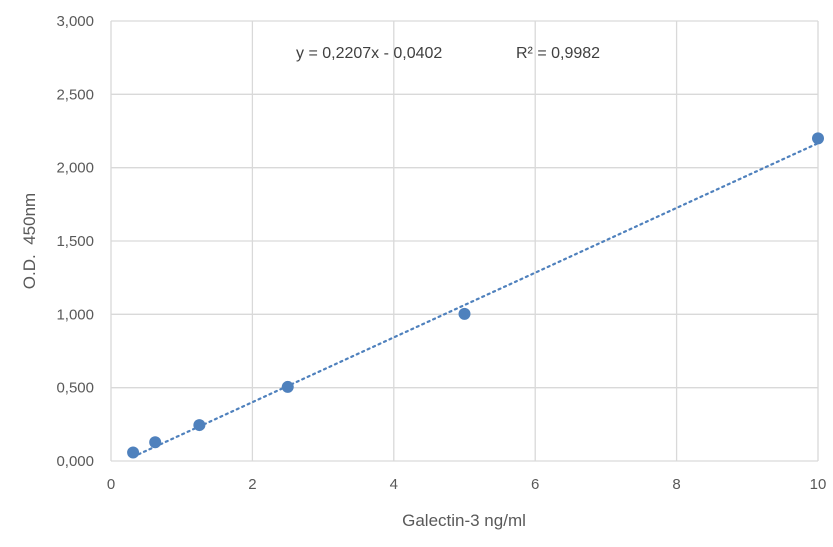 The height and width of the screenshot is (547, 833). Describe the element at coordinates (75, 168) in the screenshot. I see `y-tick-label: 2,000` at that location.